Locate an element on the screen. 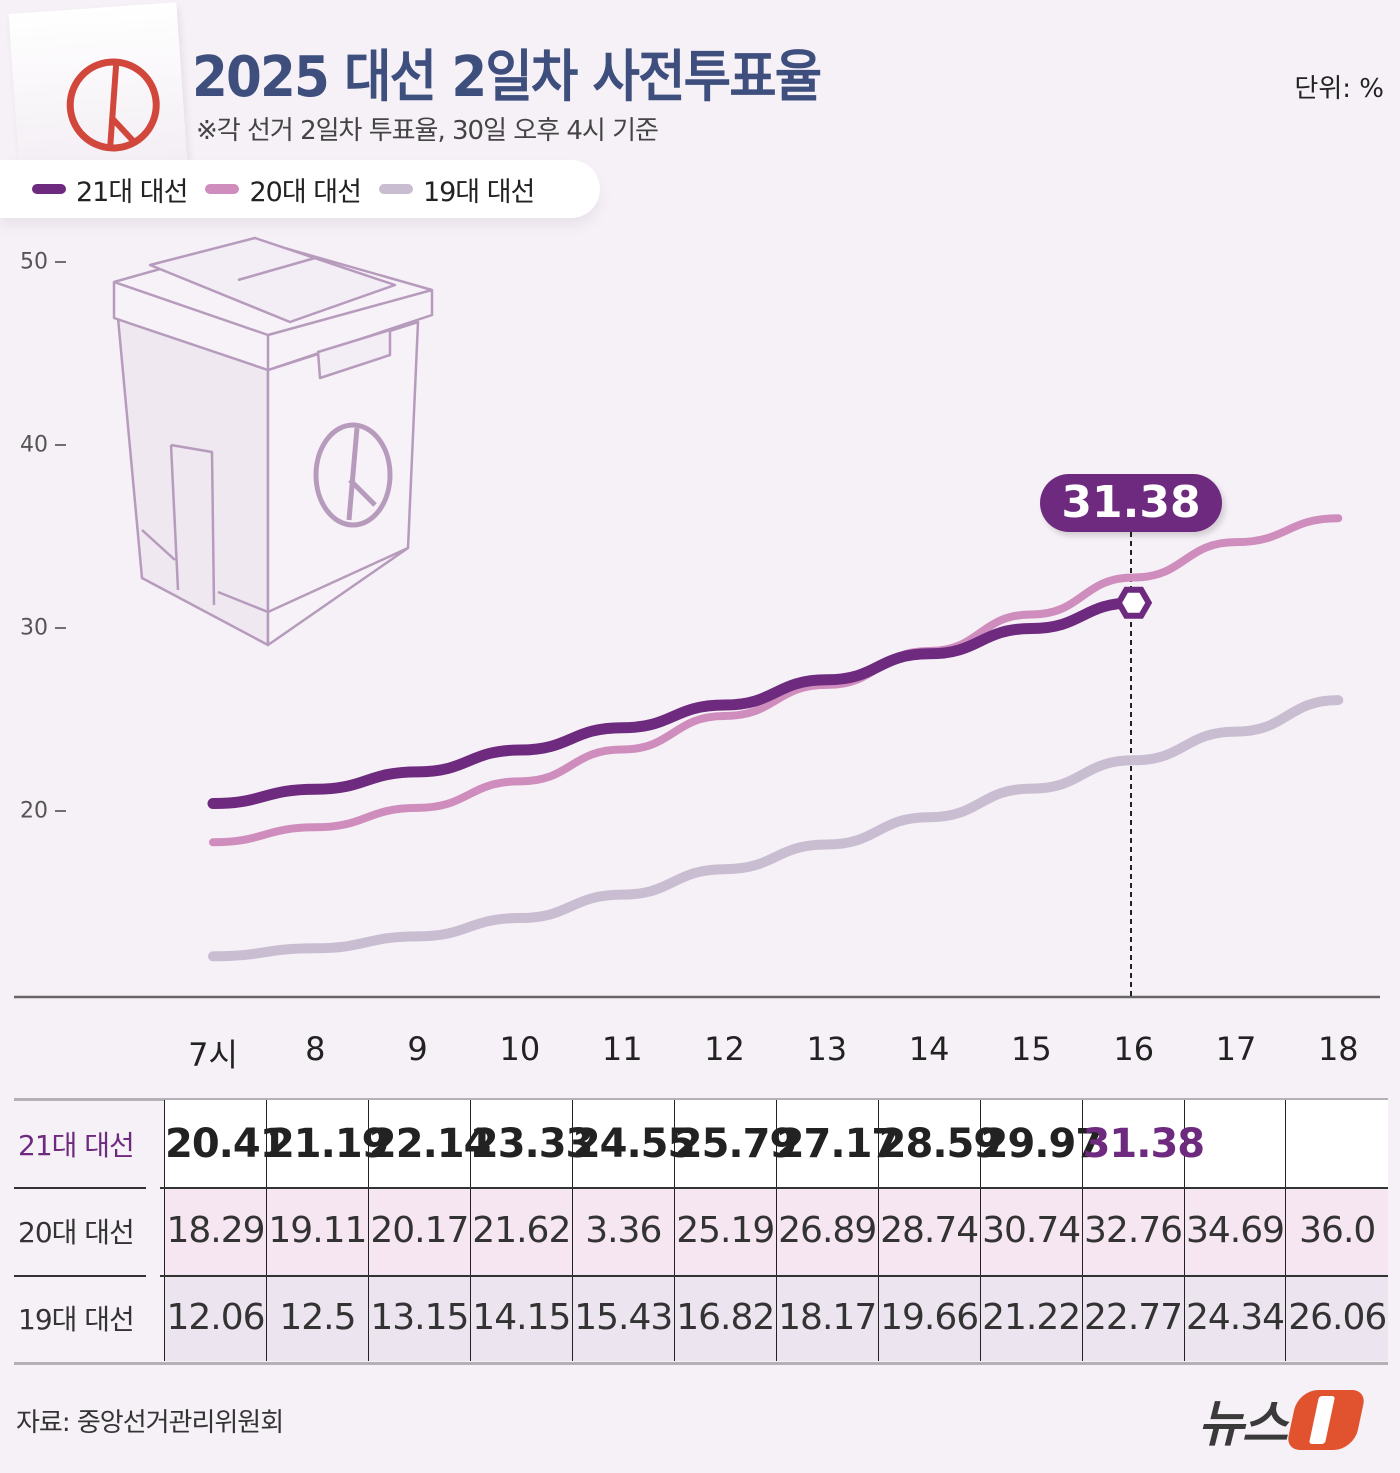 Image resolution: width=1400 pixels, height=1473 pixels. chart-subtitle: ※각 선거 2일차 투표율, 30일 오후 4시 기준 is located at coordinates (427, 131).